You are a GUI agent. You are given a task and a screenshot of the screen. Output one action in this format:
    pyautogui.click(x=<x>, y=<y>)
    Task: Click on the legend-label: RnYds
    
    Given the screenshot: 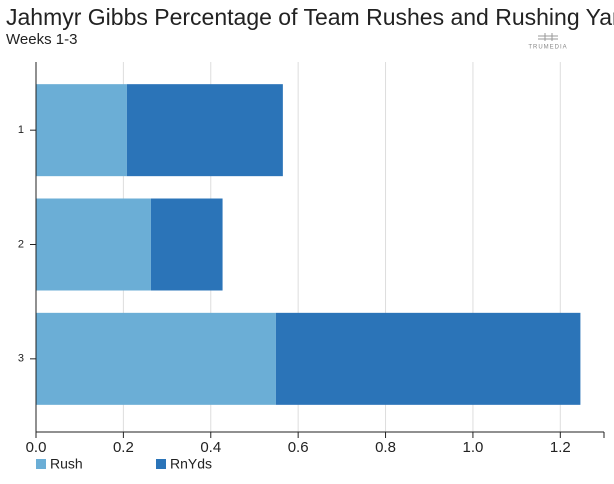 What is the action you would take?
    pyautogui.click(x=191, y=464)
    